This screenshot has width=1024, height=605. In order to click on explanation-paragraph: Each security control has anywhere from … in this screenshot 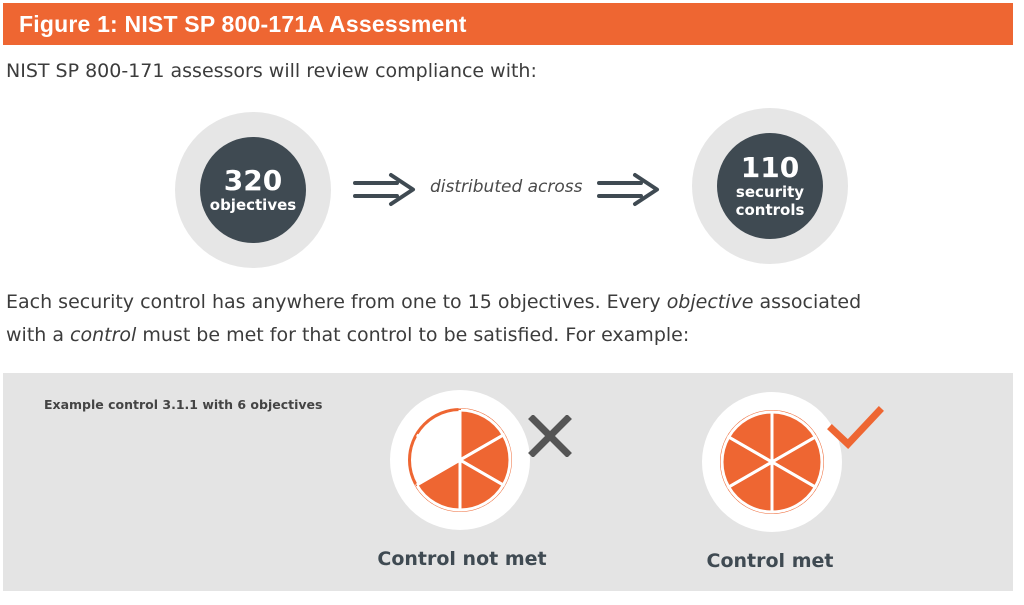, I will do `click(506, 319)`.